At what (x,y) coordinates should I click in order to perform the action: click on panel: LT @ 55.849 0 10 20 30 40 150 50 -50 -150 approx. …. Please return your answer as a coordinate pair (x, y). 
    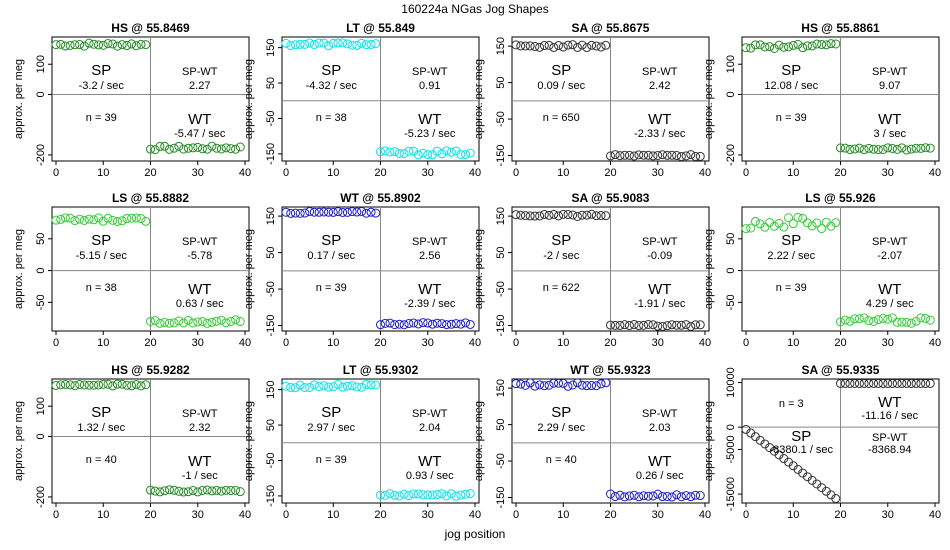
    Looking at the image, I should click on (362, 100).